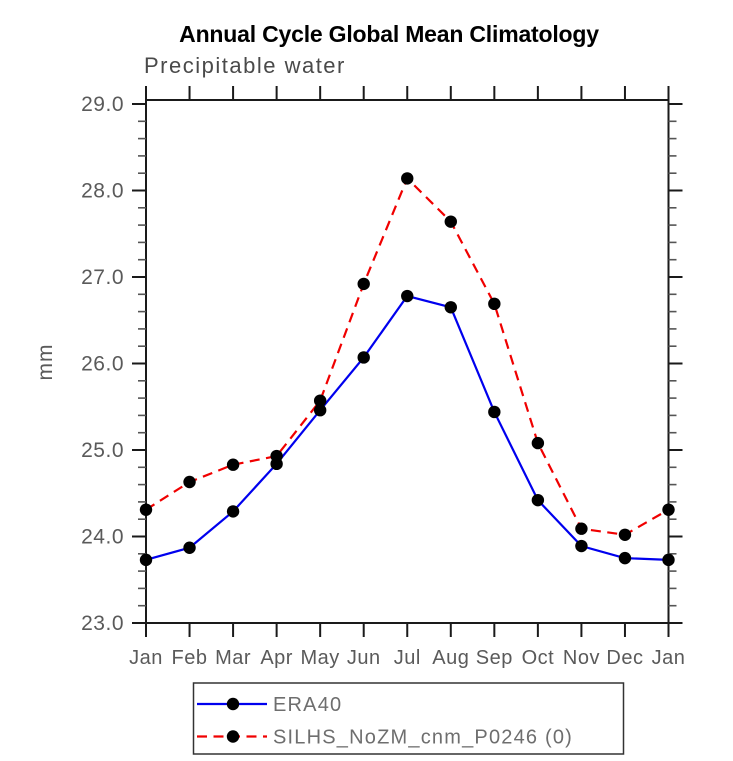  I want to click on y-axis-label: mm, so click(45, 362).